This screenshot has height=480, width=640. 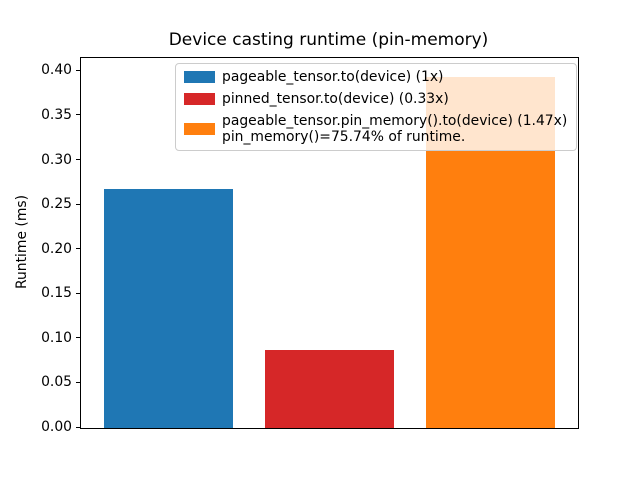 What do you see at coordinates (328, 40) in the screenshot?
I see `chart-title: Device casting runtime (pin-memory)` at bounding box center [328, 40].